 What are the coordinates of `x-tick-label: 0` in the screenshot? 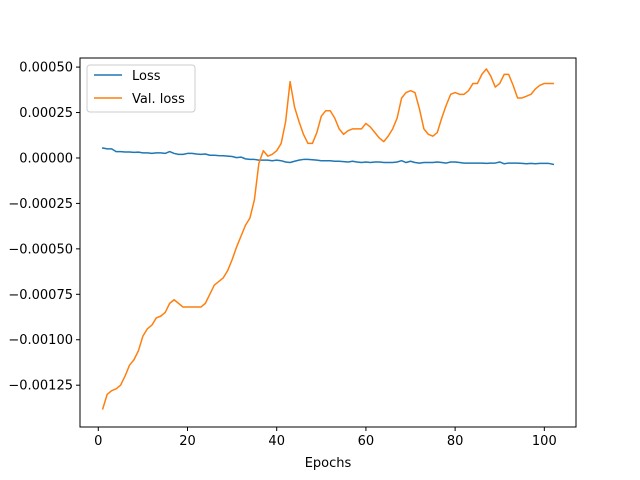 It's located at (98, 441).